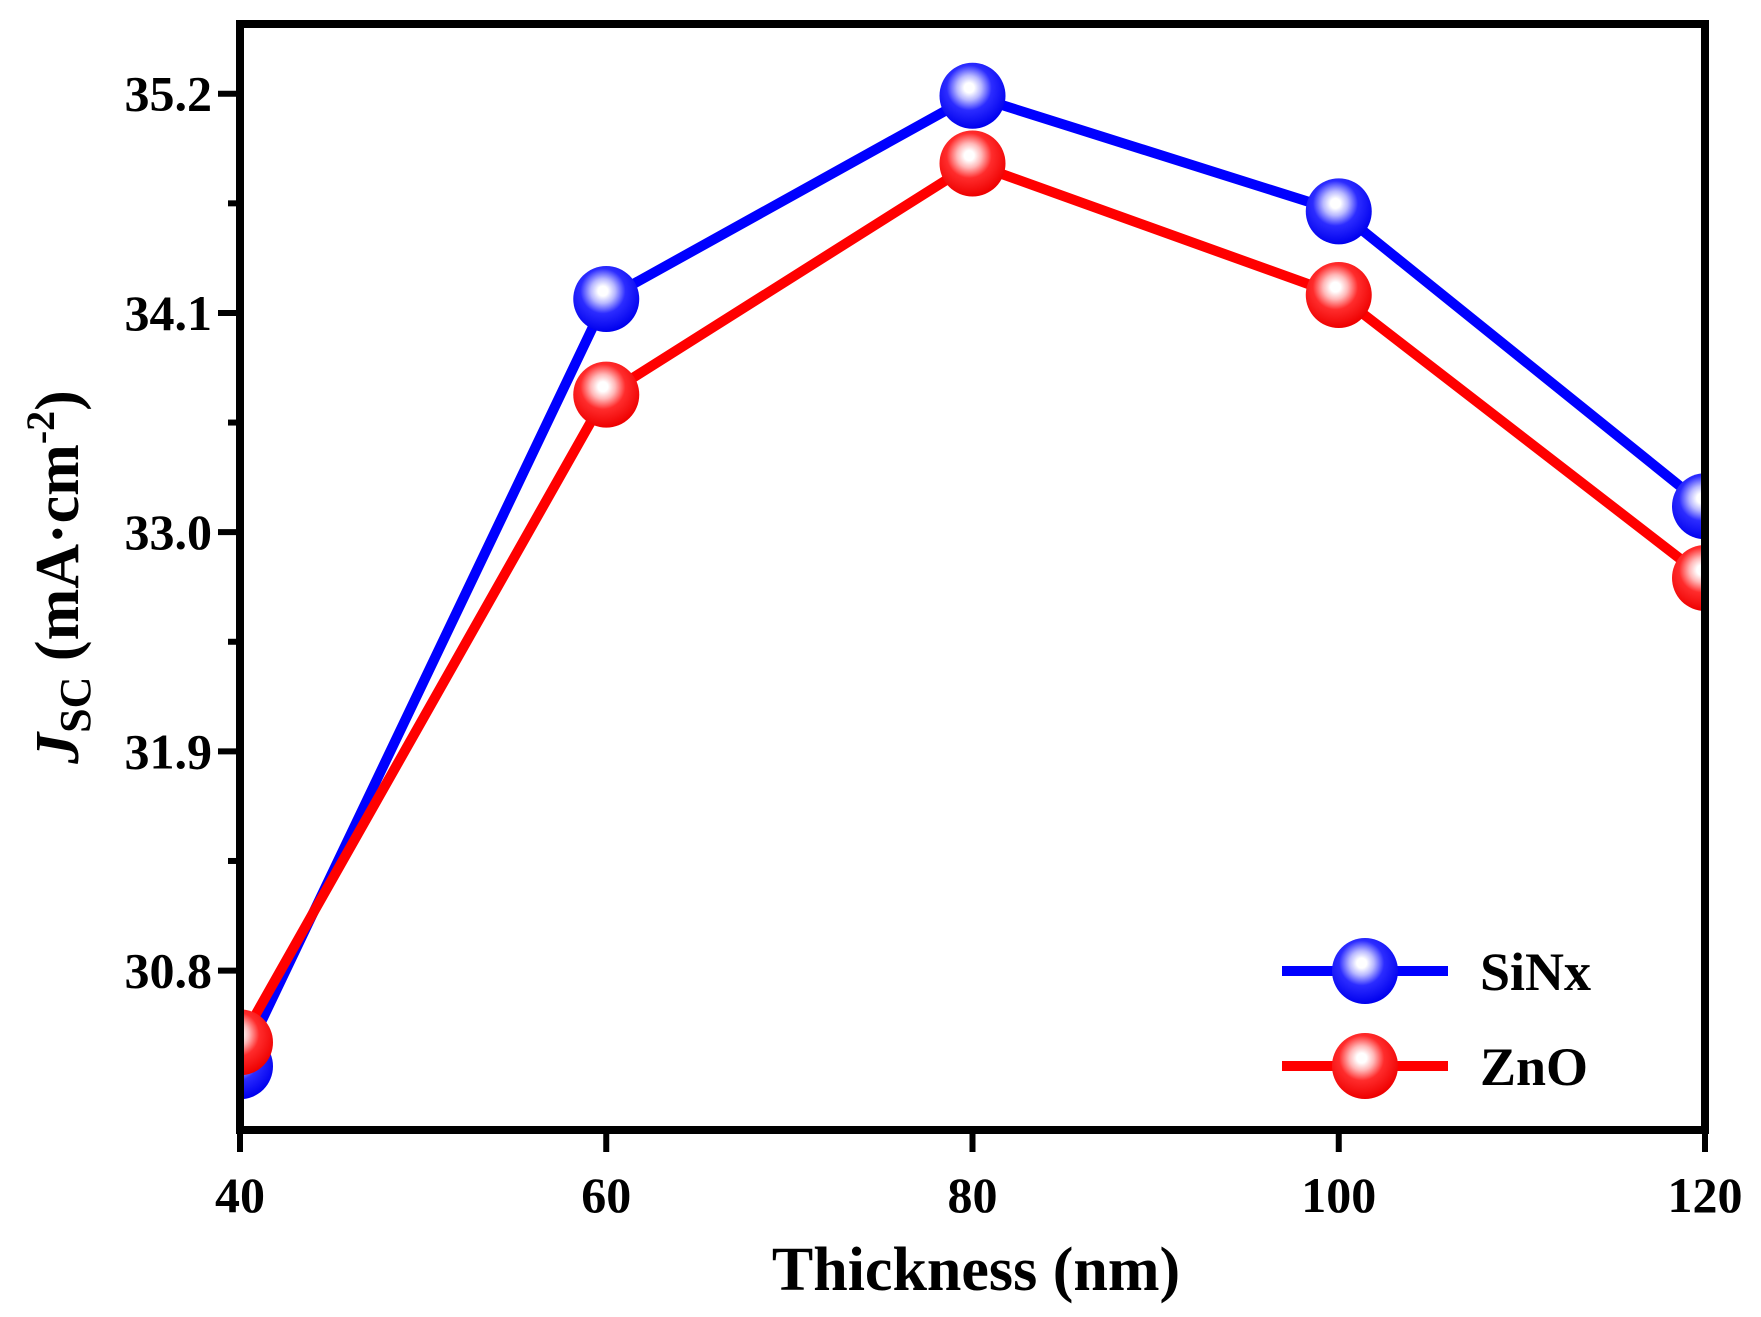 The width and height of the screenshot is (1761, 1317). Describe the element at coordinates (169, 971) in the screenshot. I see `y-tick-label: 30.8` at that location.